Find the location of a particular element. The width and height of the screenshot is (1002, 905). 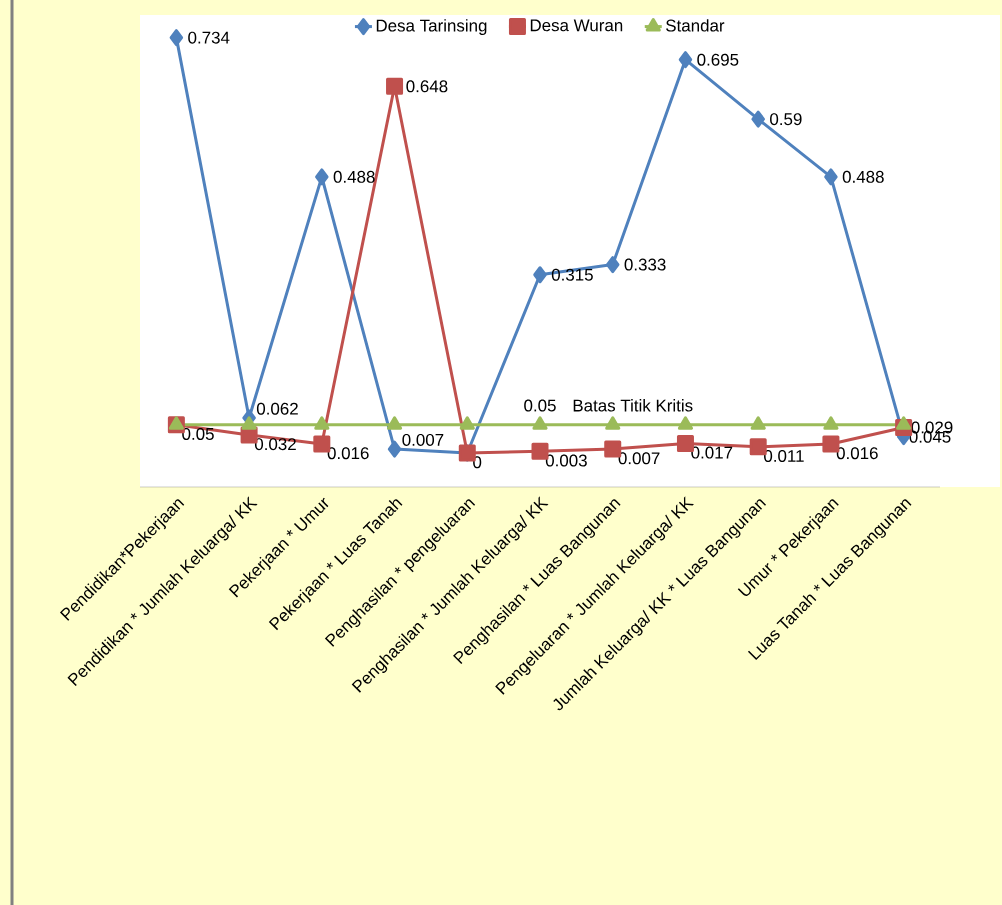

data-label: 0.648 is located at coordinates (427, 86).